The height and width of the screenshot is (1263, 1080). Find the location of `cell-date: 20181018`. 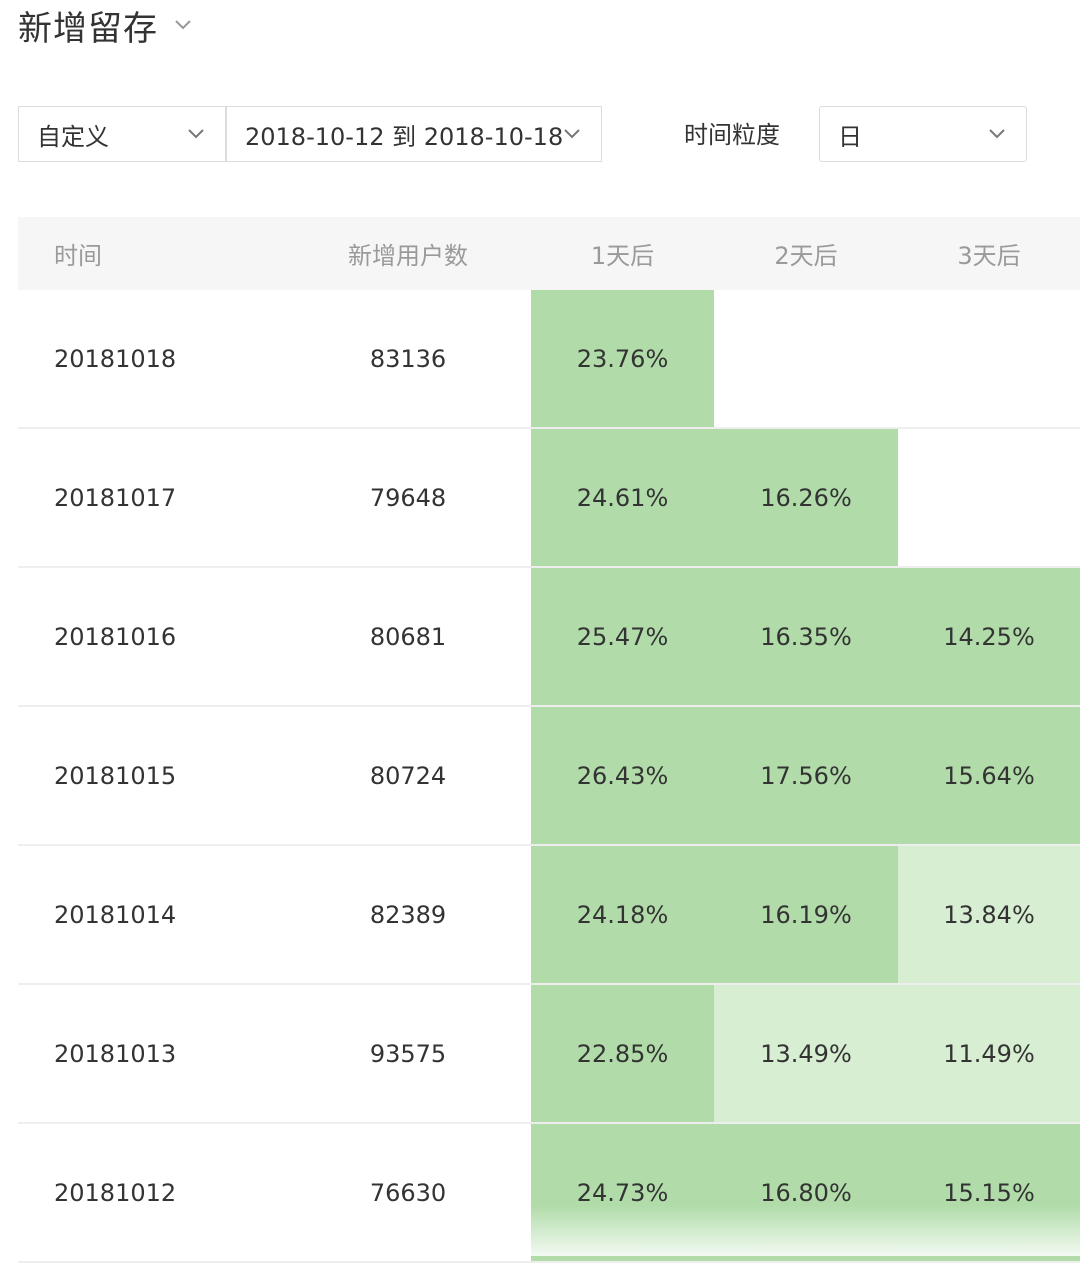

cell-date: 20181018 is located at coordinates (115, 358).